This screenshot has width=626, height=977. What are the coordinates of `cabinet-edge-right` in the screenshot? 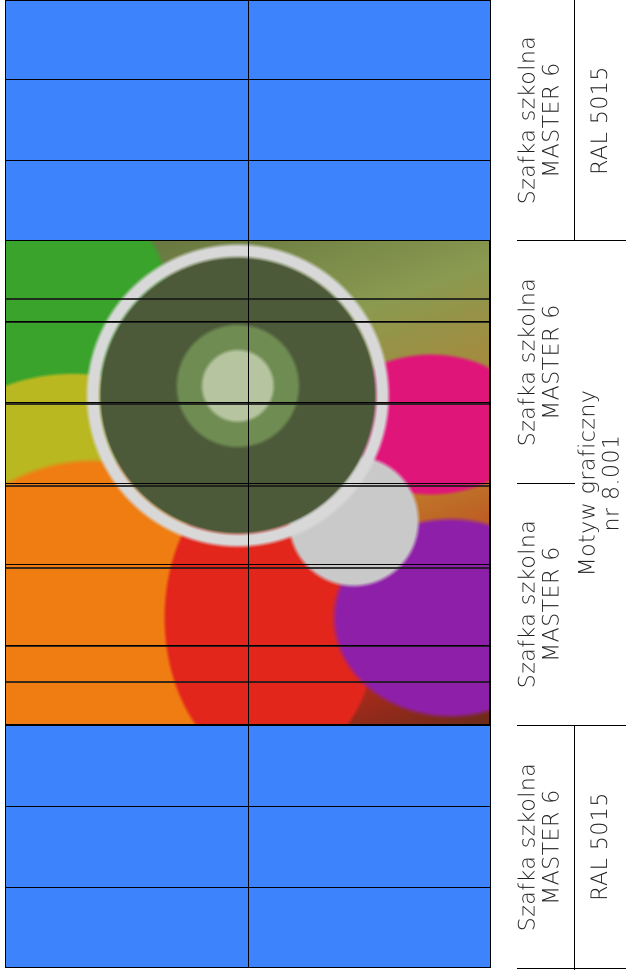 It's located at (490, 484).